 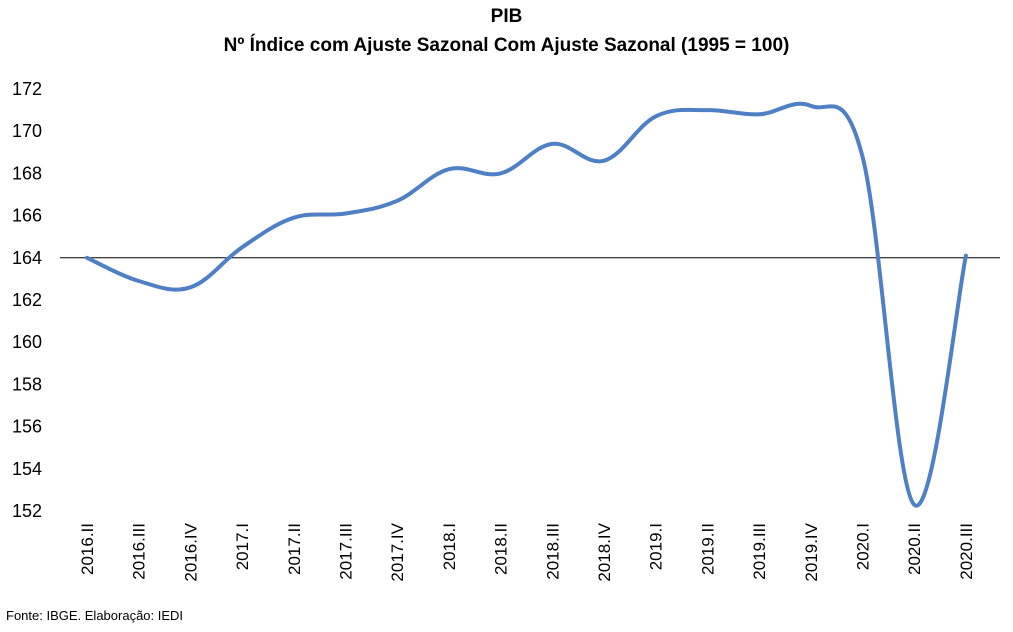 What do you see at coordinates (27, 89) in the screenshot?
I see `y-tick-label: 172` at bounding box center [27, 89].